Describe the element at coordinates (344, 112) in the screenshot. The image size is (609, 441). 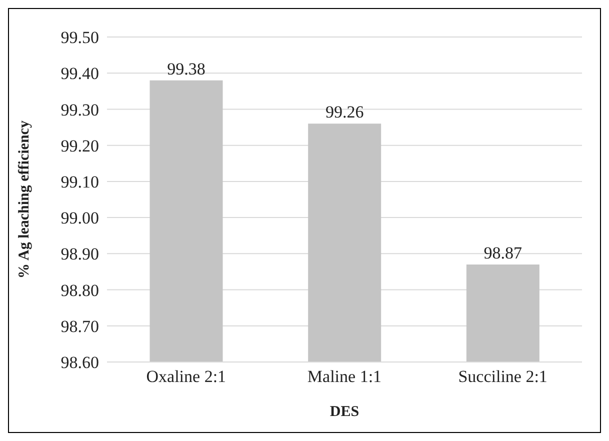
I see `data-label: 99.26` at that location.